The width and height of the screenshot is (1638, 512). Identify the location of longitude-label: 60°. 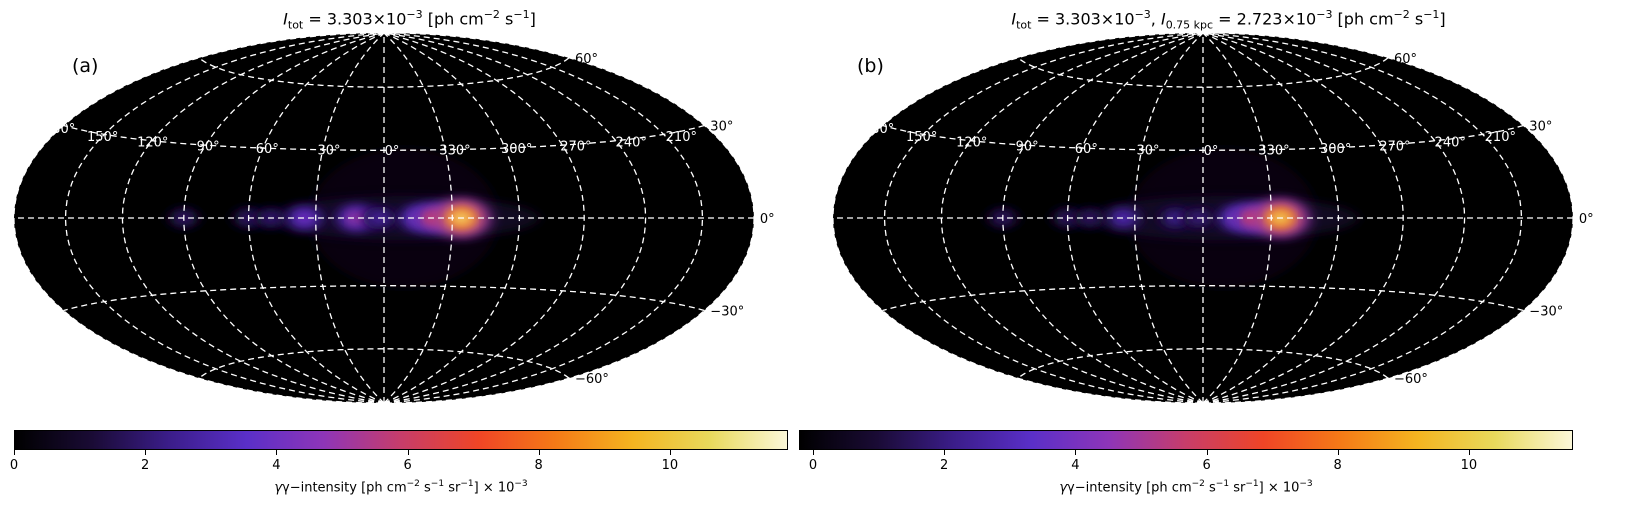
(267, 149).